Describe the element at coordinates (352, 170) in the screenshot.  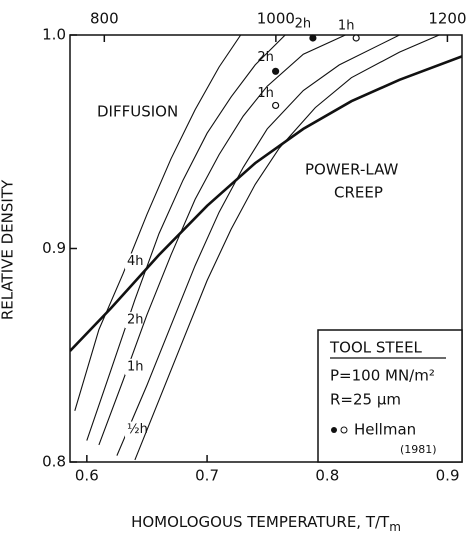
I see `region-label: POWER-LAW` at that location.